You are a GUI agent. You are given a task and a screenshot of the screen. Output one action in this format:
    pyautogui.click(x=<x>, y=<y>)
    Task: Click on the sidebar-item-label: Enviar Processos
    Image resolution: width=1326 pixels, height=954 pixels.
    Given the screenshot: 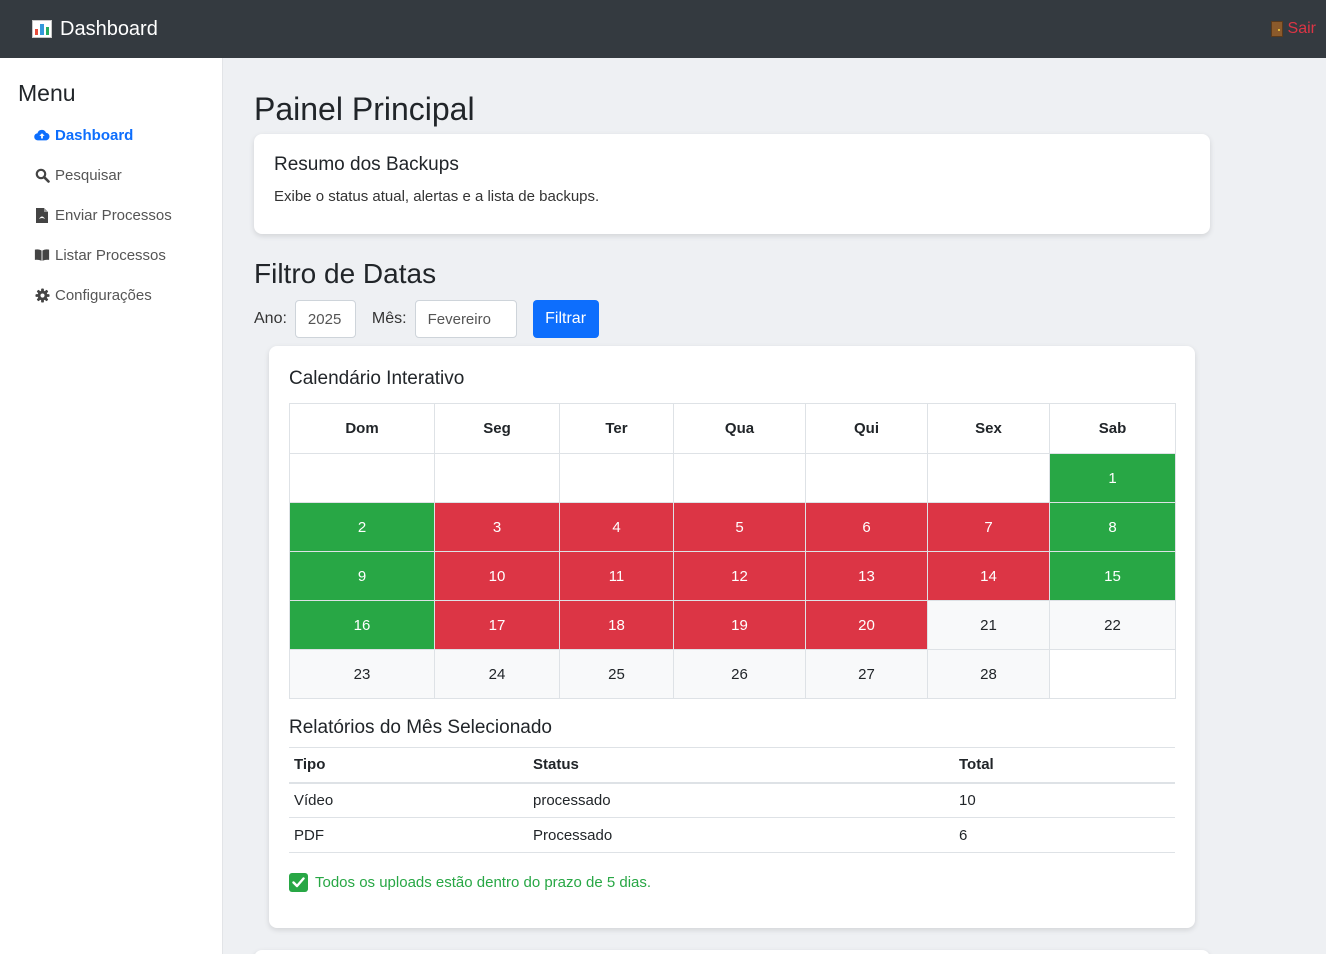 What is the action you would take?
    pyautogui.click(x=113, y=215)
    